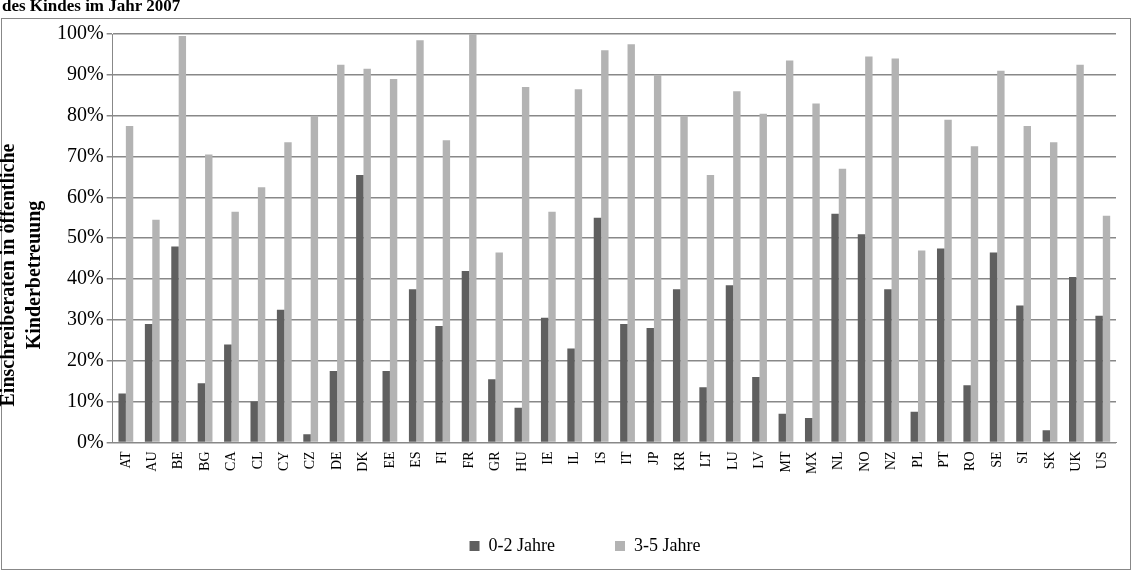 The image size is (1132, 571). Describe the element at coordinates (389, 460) in the screenshot. I see `x-tick-label: EE` at that location.